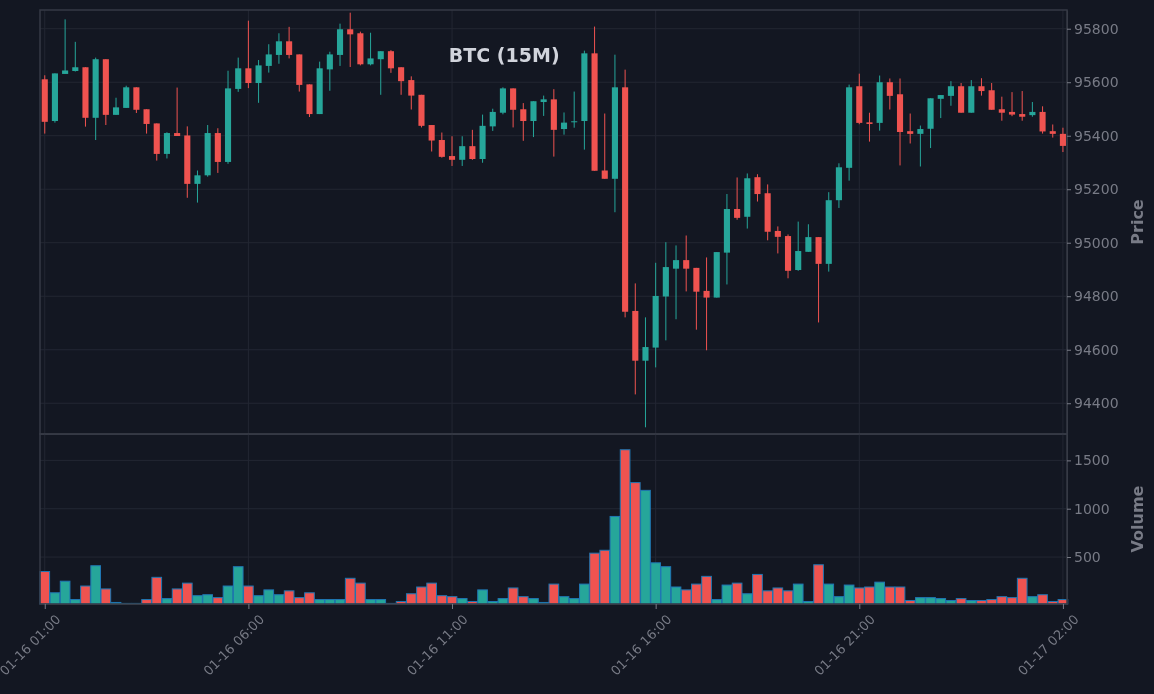 This screenshot has width=1154, height=694. What do you see at coordinates (1096, 189) in the screenshot?
I see `y-tick-label: 95200` at bounding box center [1096, 189].